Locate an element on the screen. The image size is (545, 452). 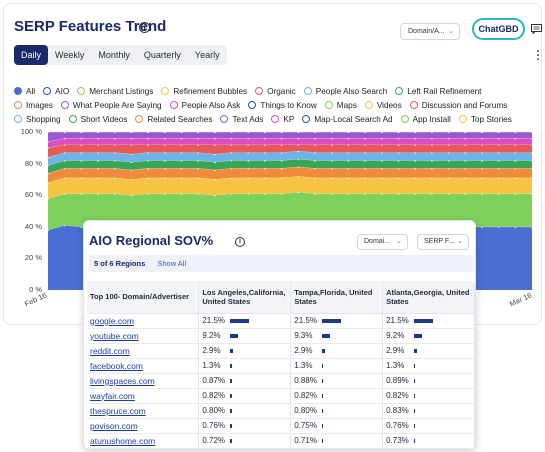
legend-item-videos: Videos is located at coordinates (383, 105).